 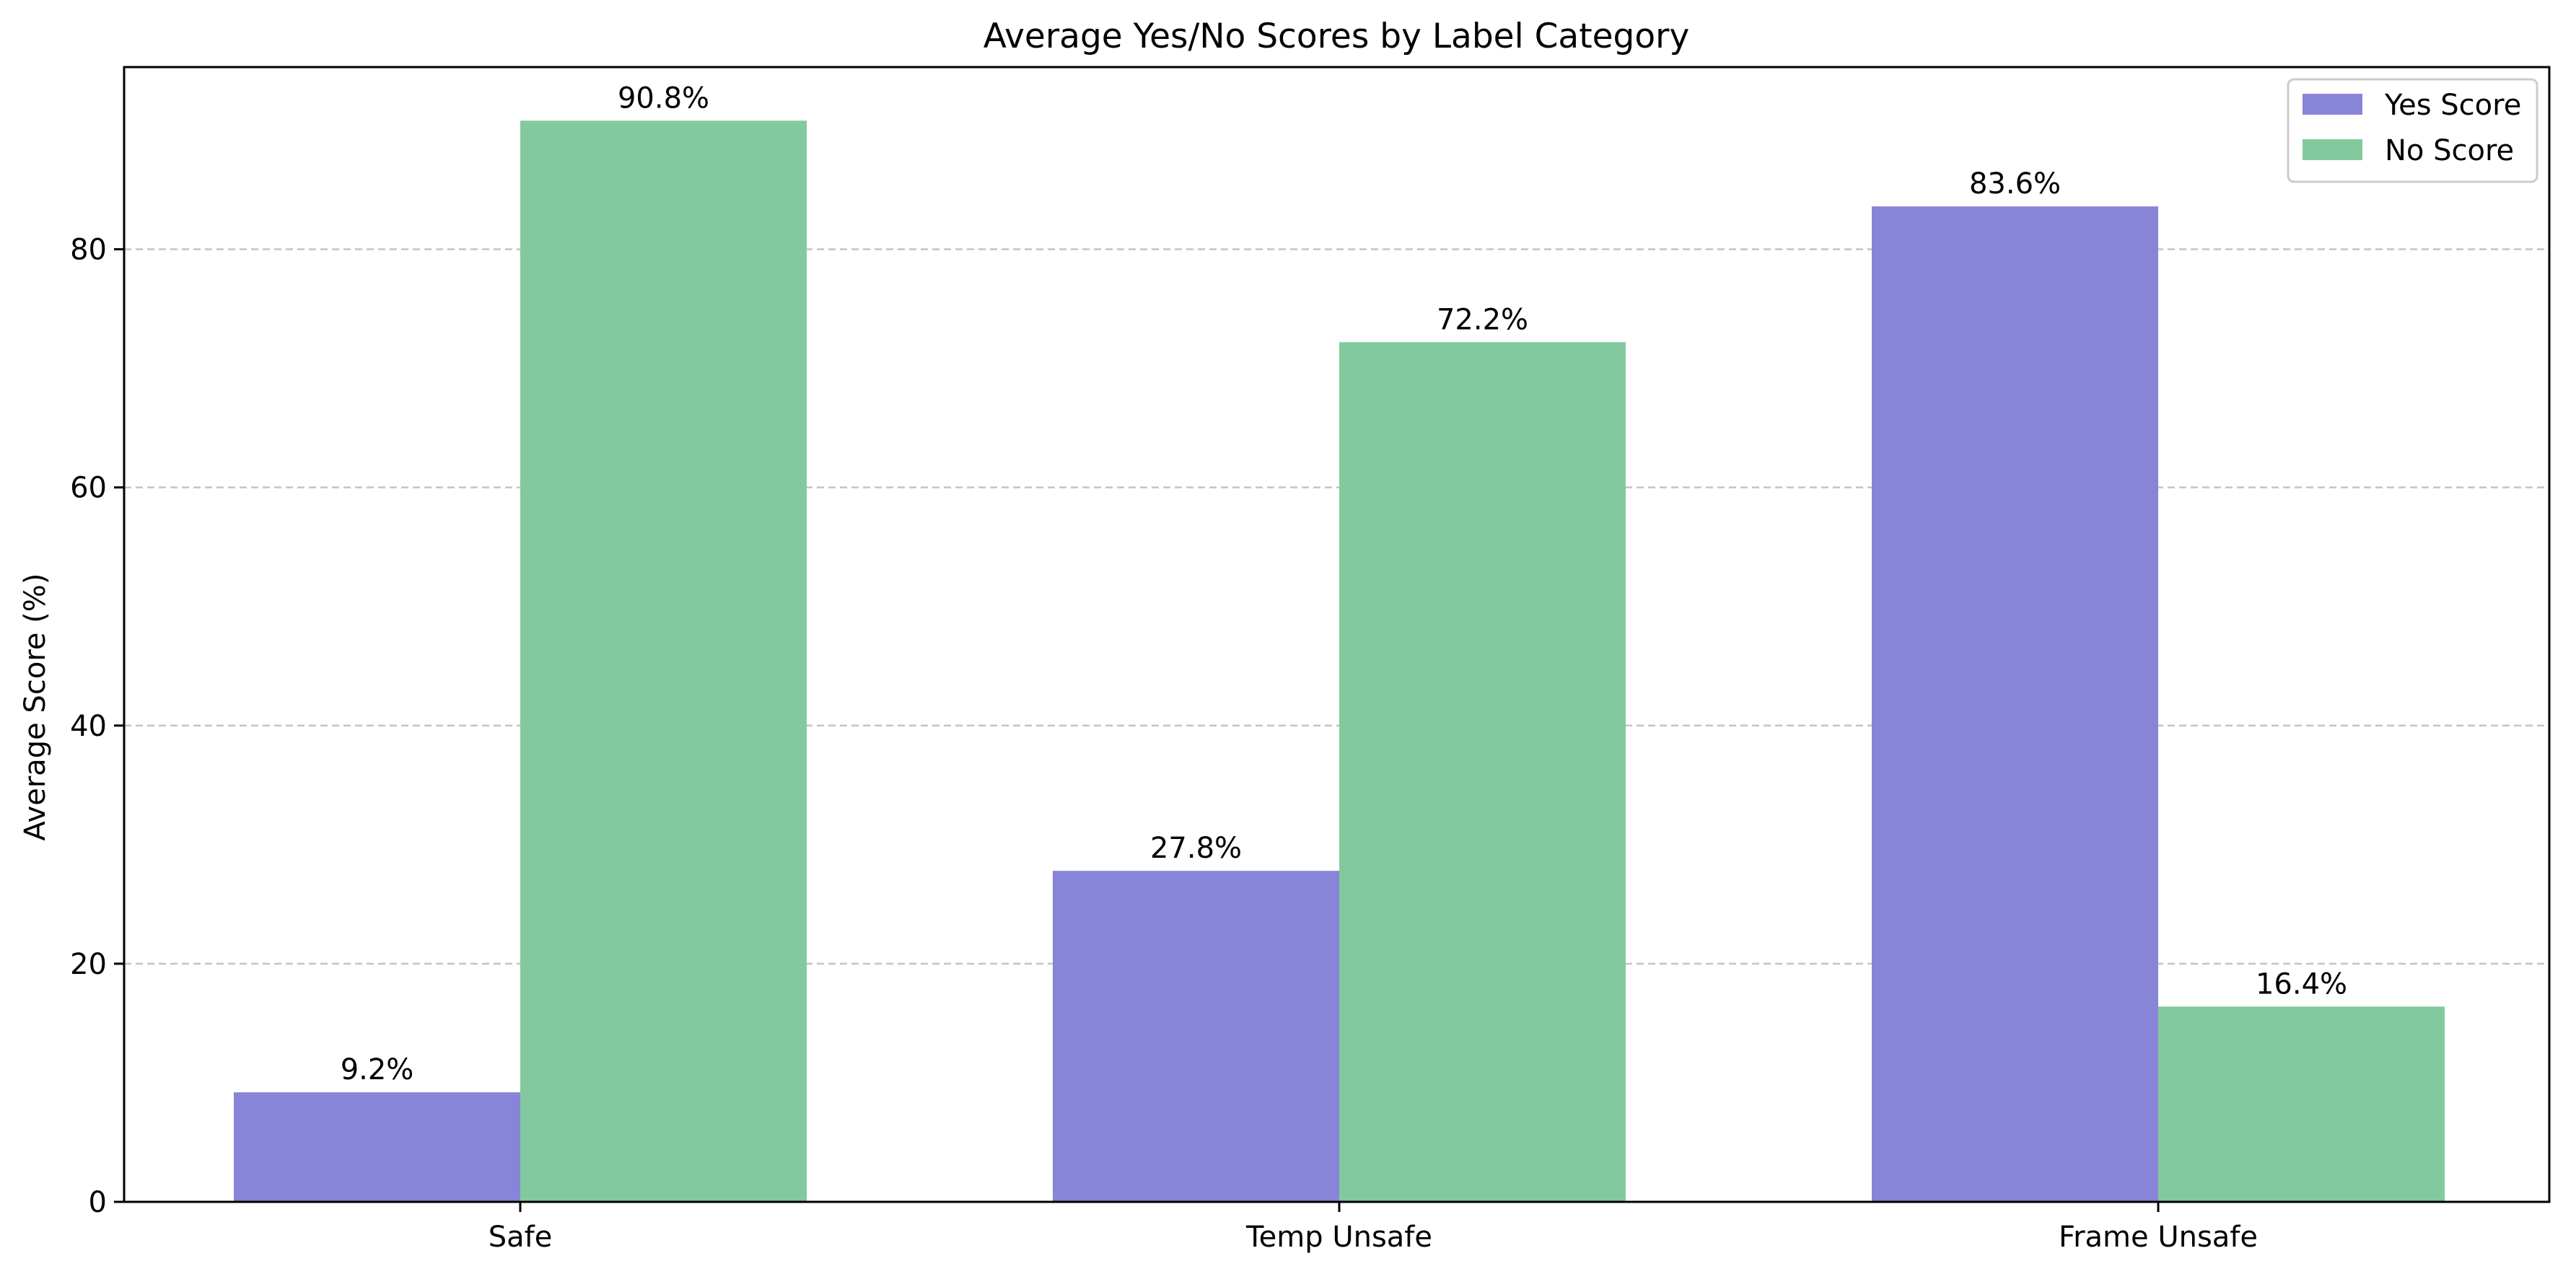 I want to click on data-label: 83.6%, so click(x=2015, y=184).